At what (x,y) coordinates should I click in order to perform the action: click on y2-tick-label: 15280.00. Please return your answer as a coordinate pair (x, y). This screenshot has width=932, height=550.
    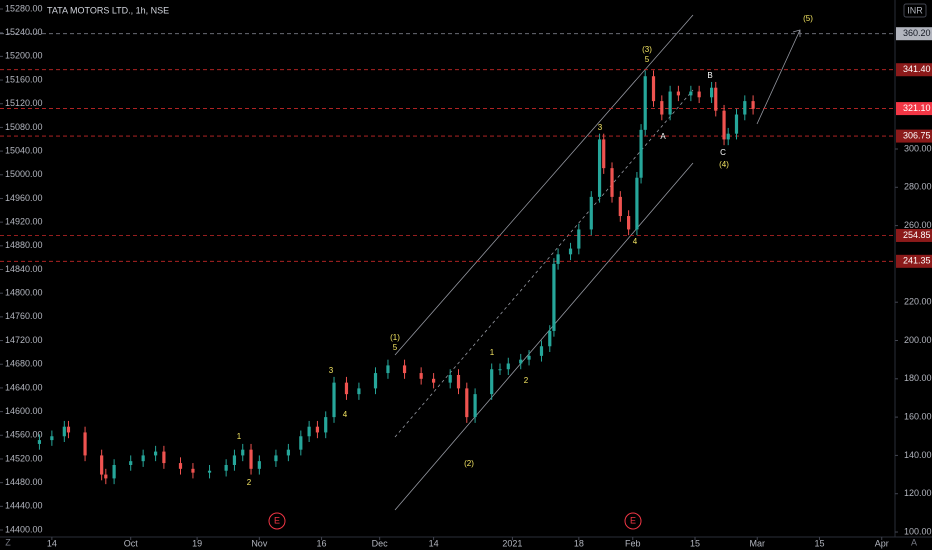
    Looking at the image, I should click on (24, 8).